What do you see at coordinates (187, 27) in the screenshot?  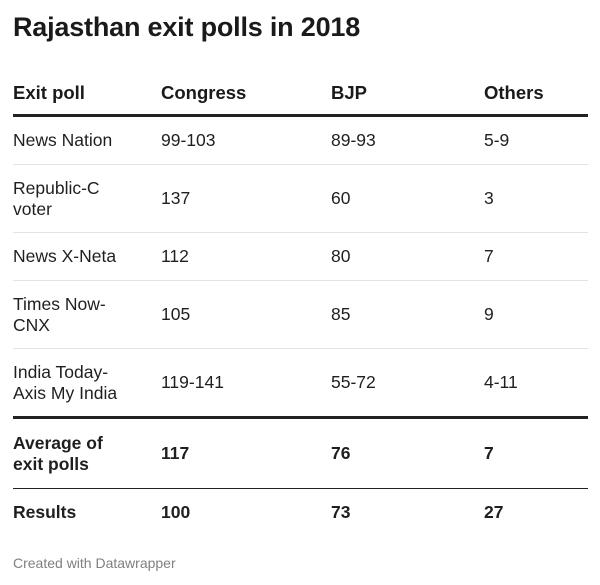 I see `chart-title: Rajasthan exit polls in 2018` at bounding box center [187, 27].